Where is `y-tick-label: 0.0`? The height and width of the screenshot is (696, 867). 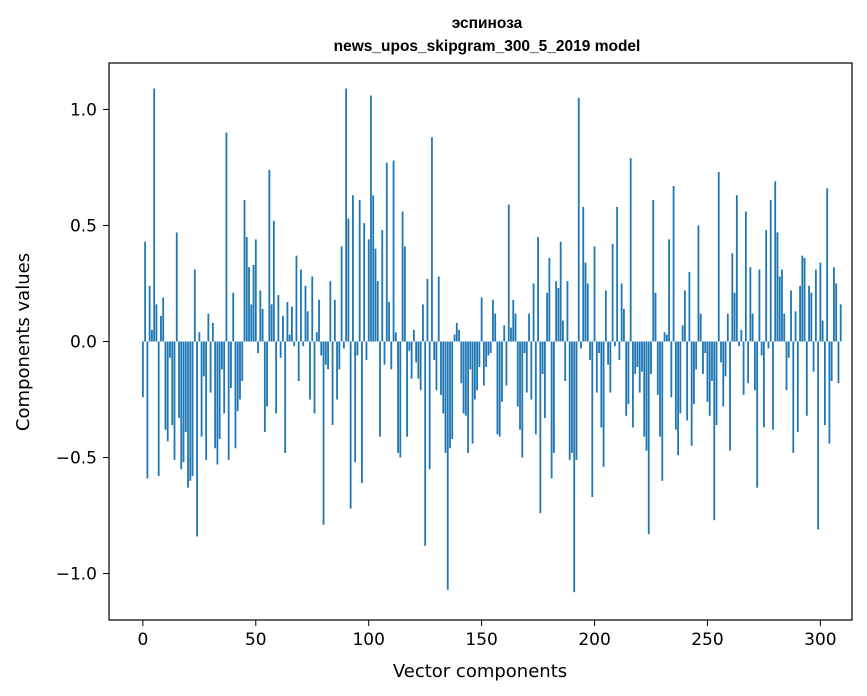 y-tick-label: 0.0 is located at coordinates (83, 343).